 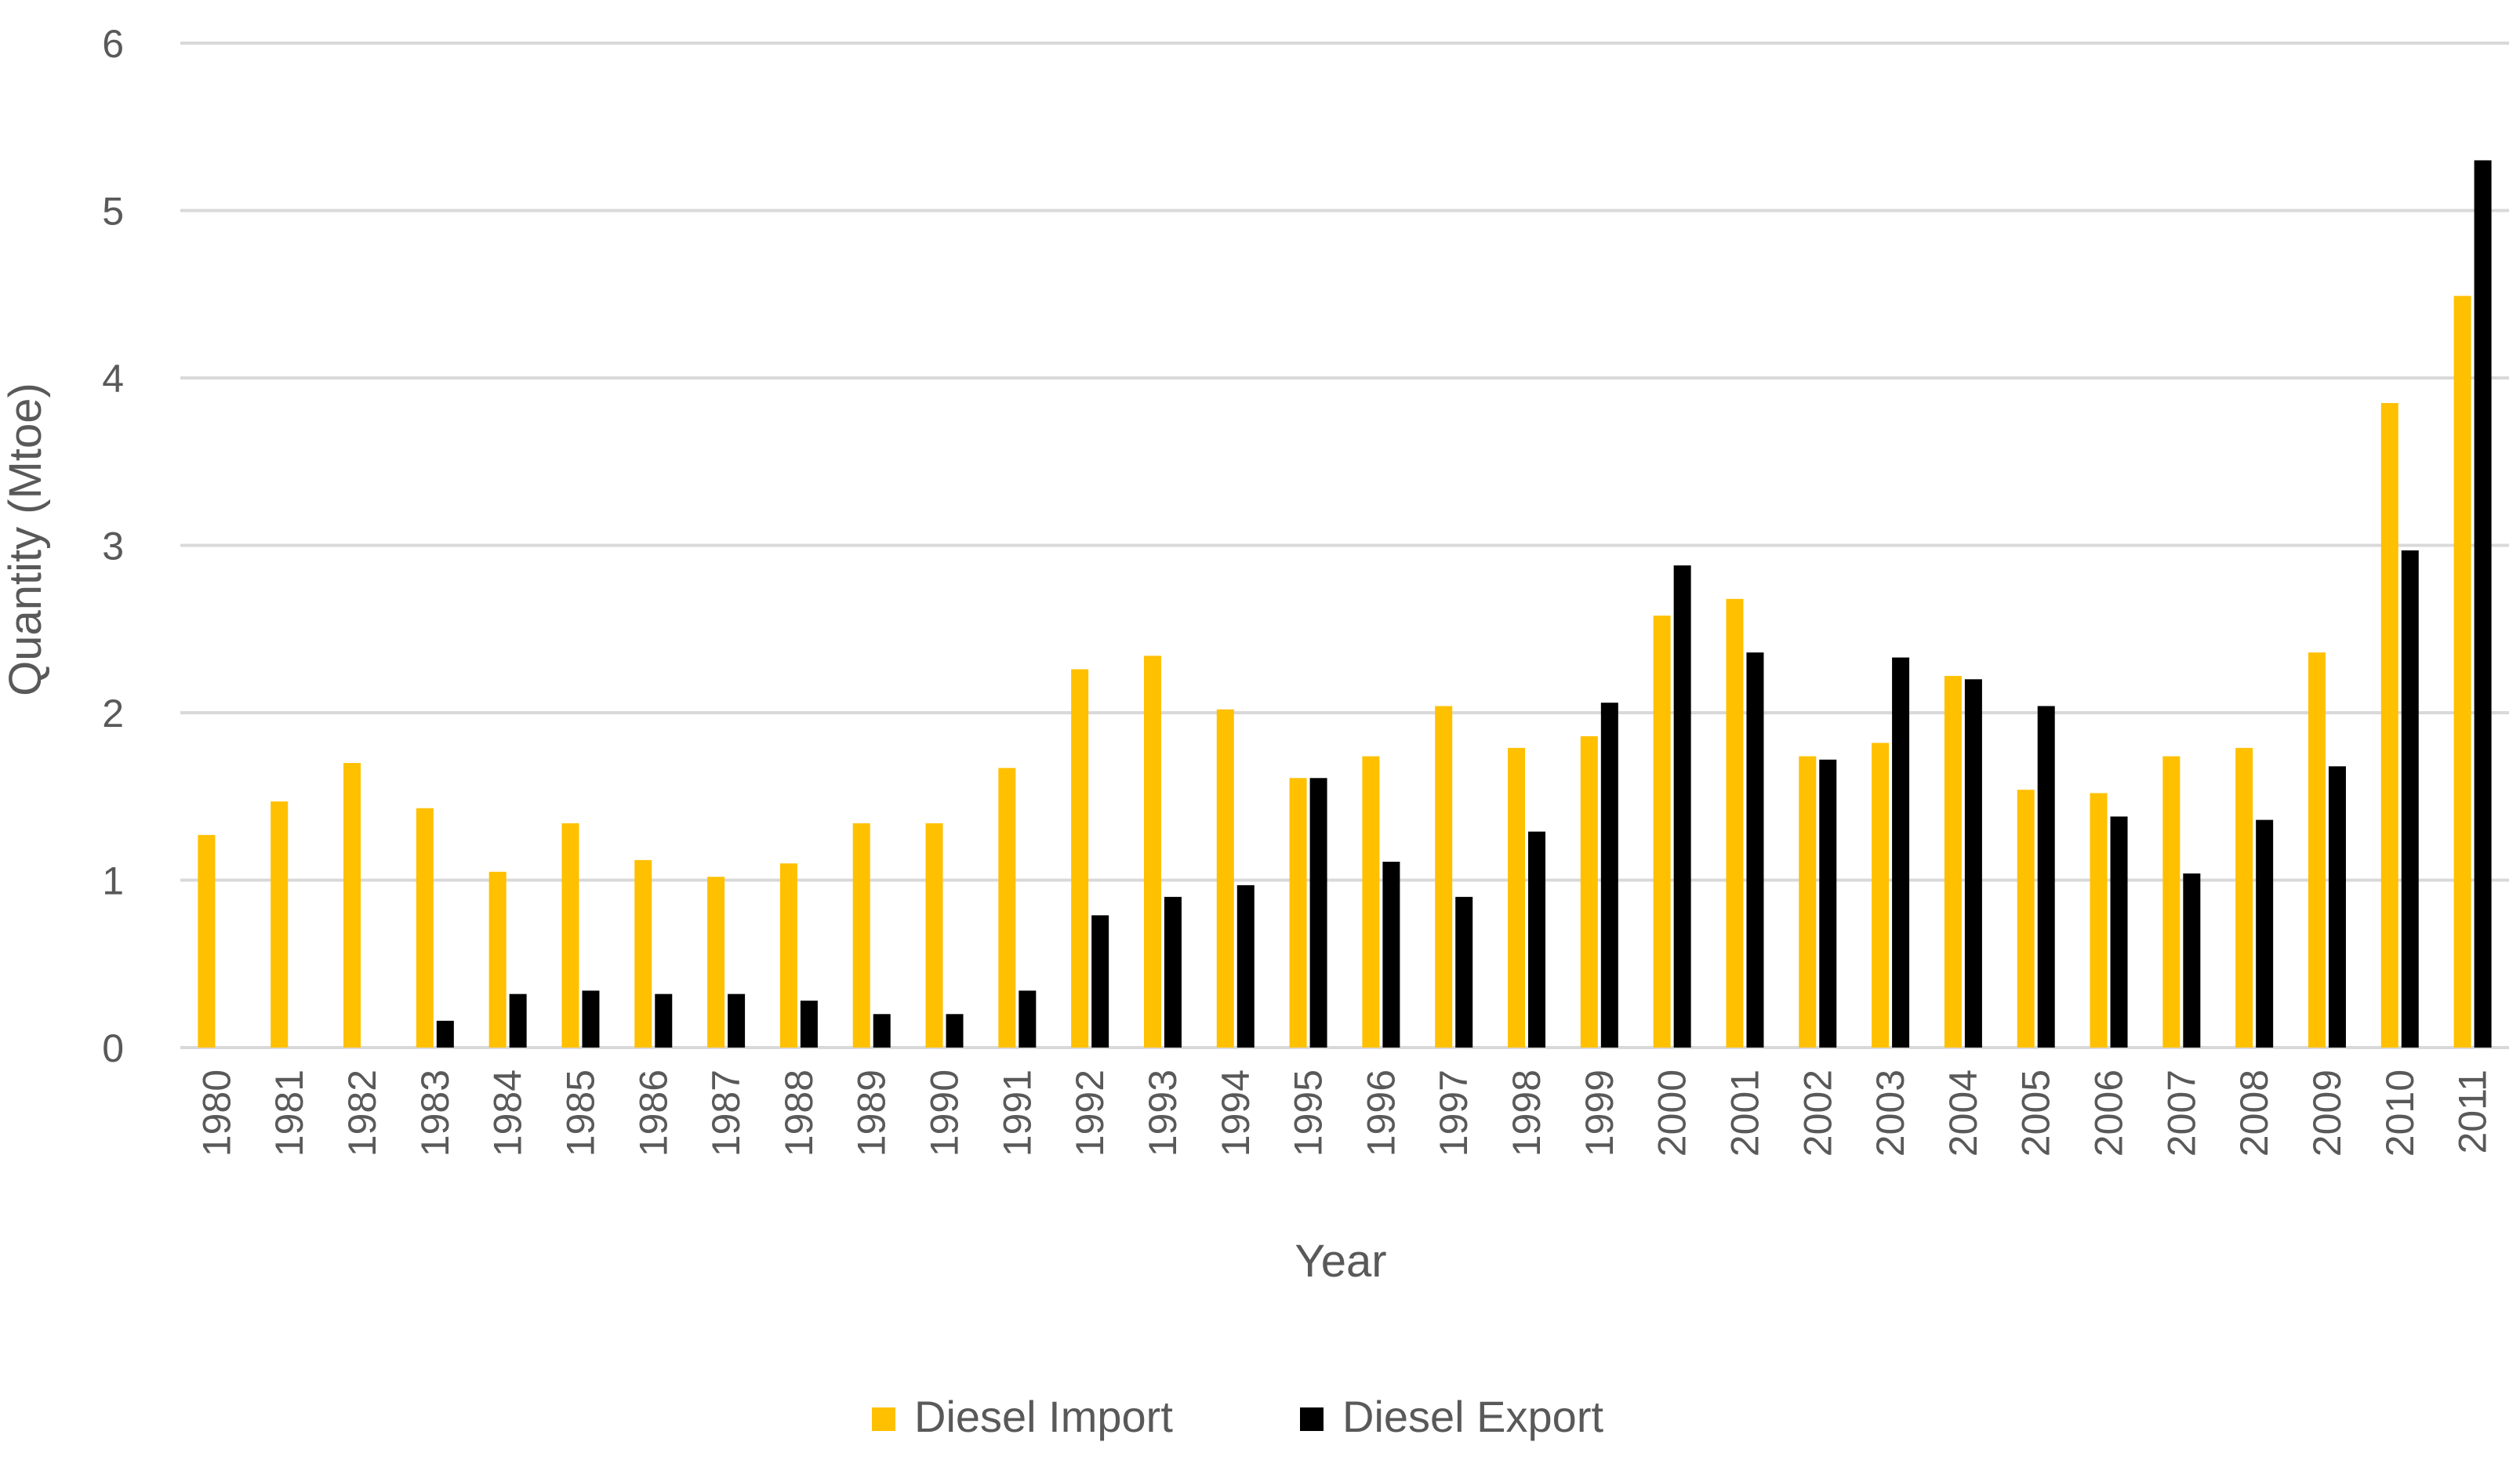 What do you see at coordinates (1444, 877) in the screenshot?
I see `bar-diesel-import-1997` at bounding box center [1444, 877].